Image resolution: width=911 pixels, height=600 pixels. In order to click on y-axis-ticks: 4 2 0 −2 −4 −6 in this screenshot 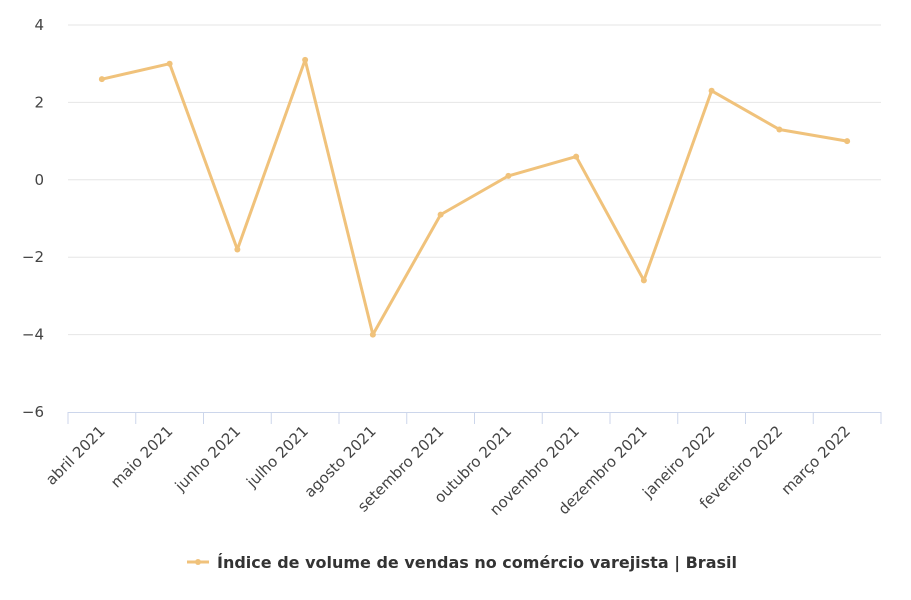, I will do `click(33, 218)`.